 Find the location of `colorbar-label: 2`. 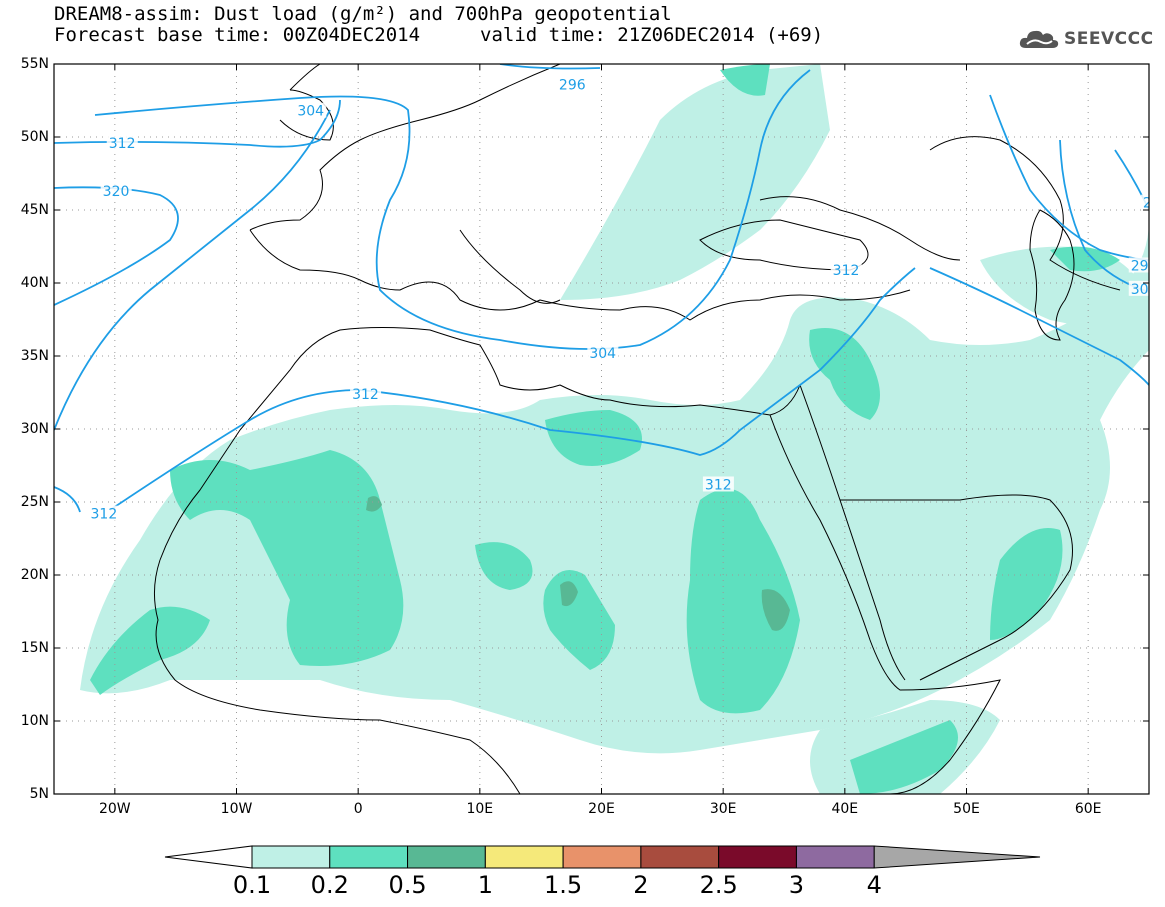

colorbar-label: 2 is located at coordinates (641, 885).